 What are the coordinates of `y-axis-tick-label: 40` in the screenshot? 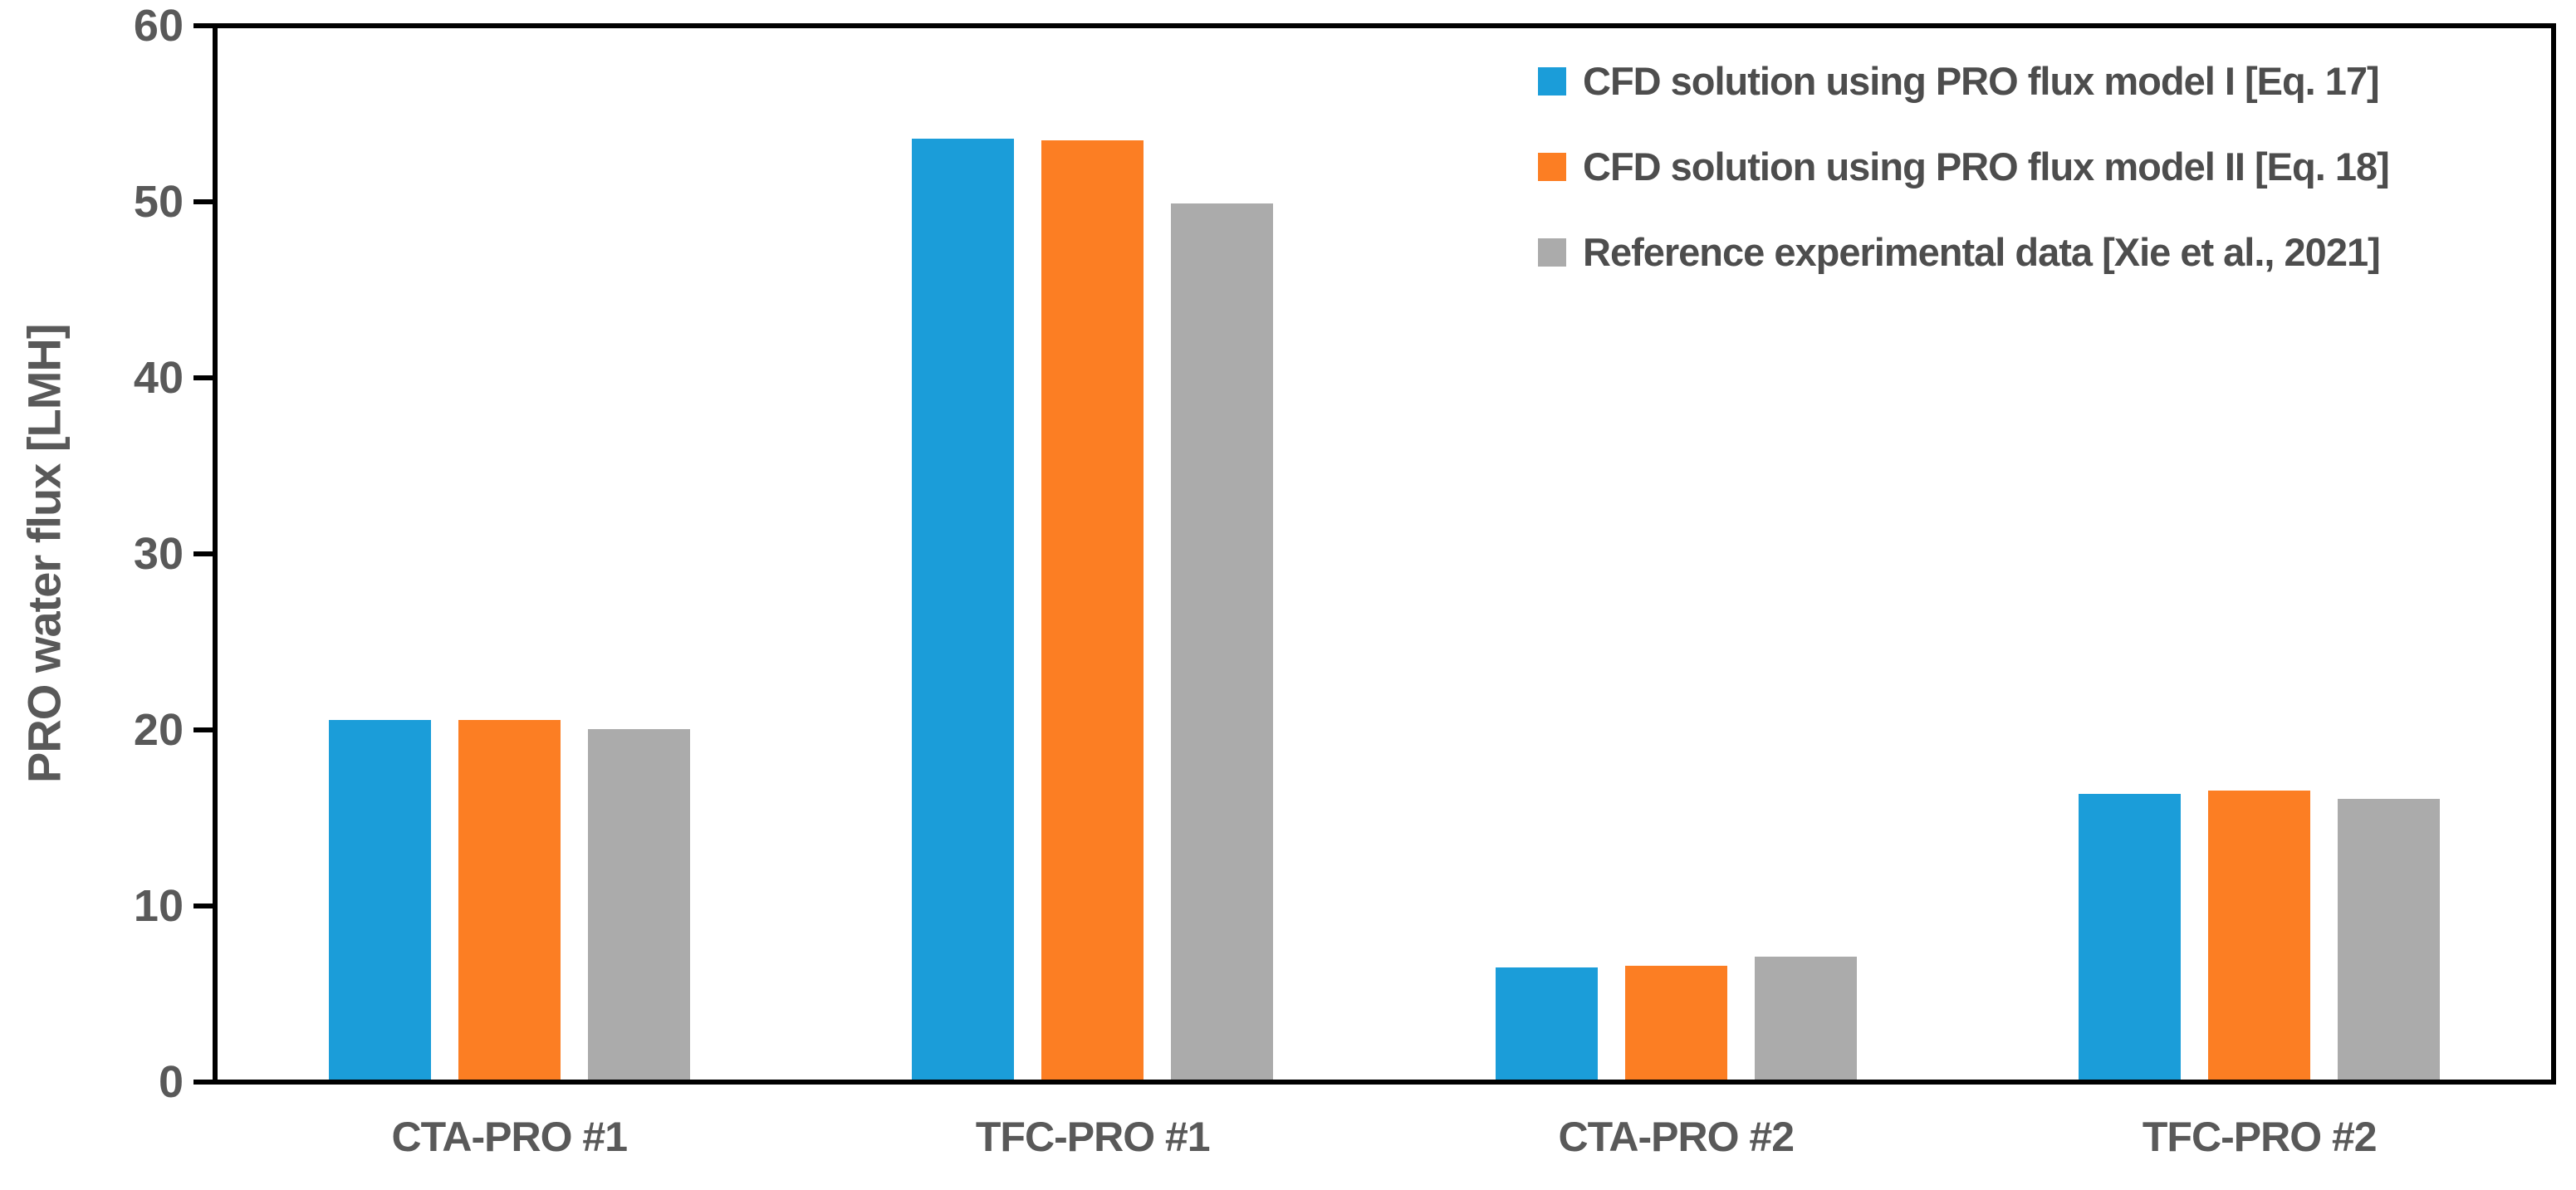 It's located at (158, 378).